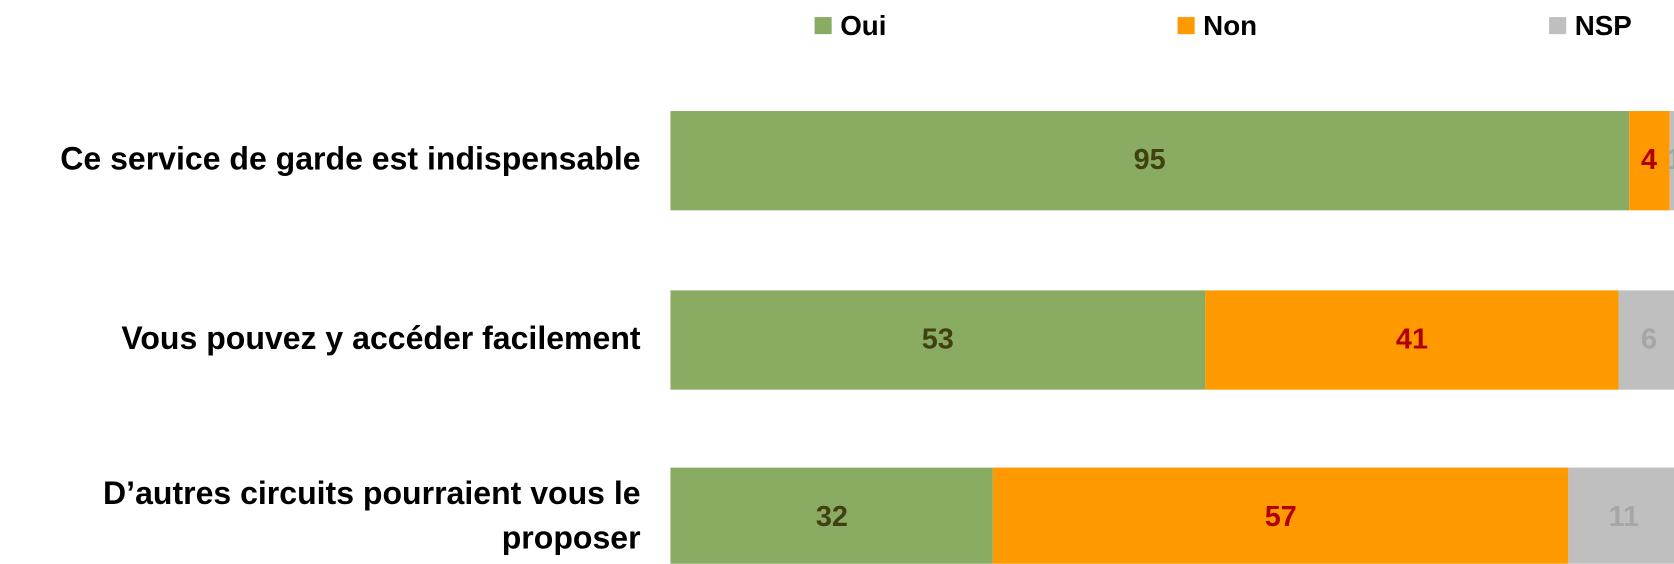 This screenshot has width=1674, height=564. Describe the element at coordinates (1649, 338) in the screenshot. I see `data-label: 6` at that location.